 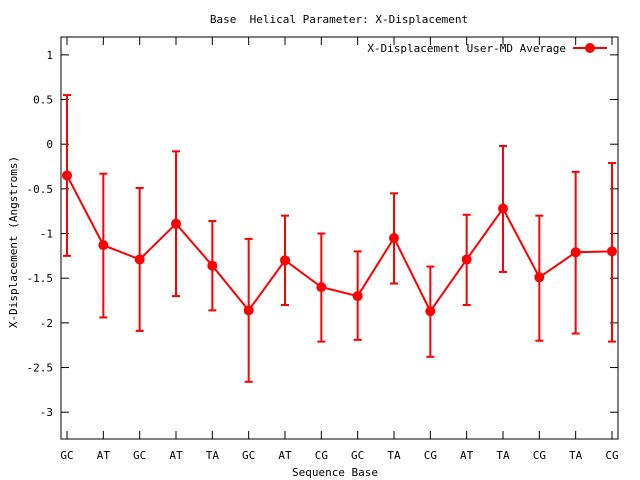 What do you see at coordinates (466, 48) in the screenshot?
I see `legend-entry-label: X-Displacement User-MD Average` at bounding box center [466, 48].